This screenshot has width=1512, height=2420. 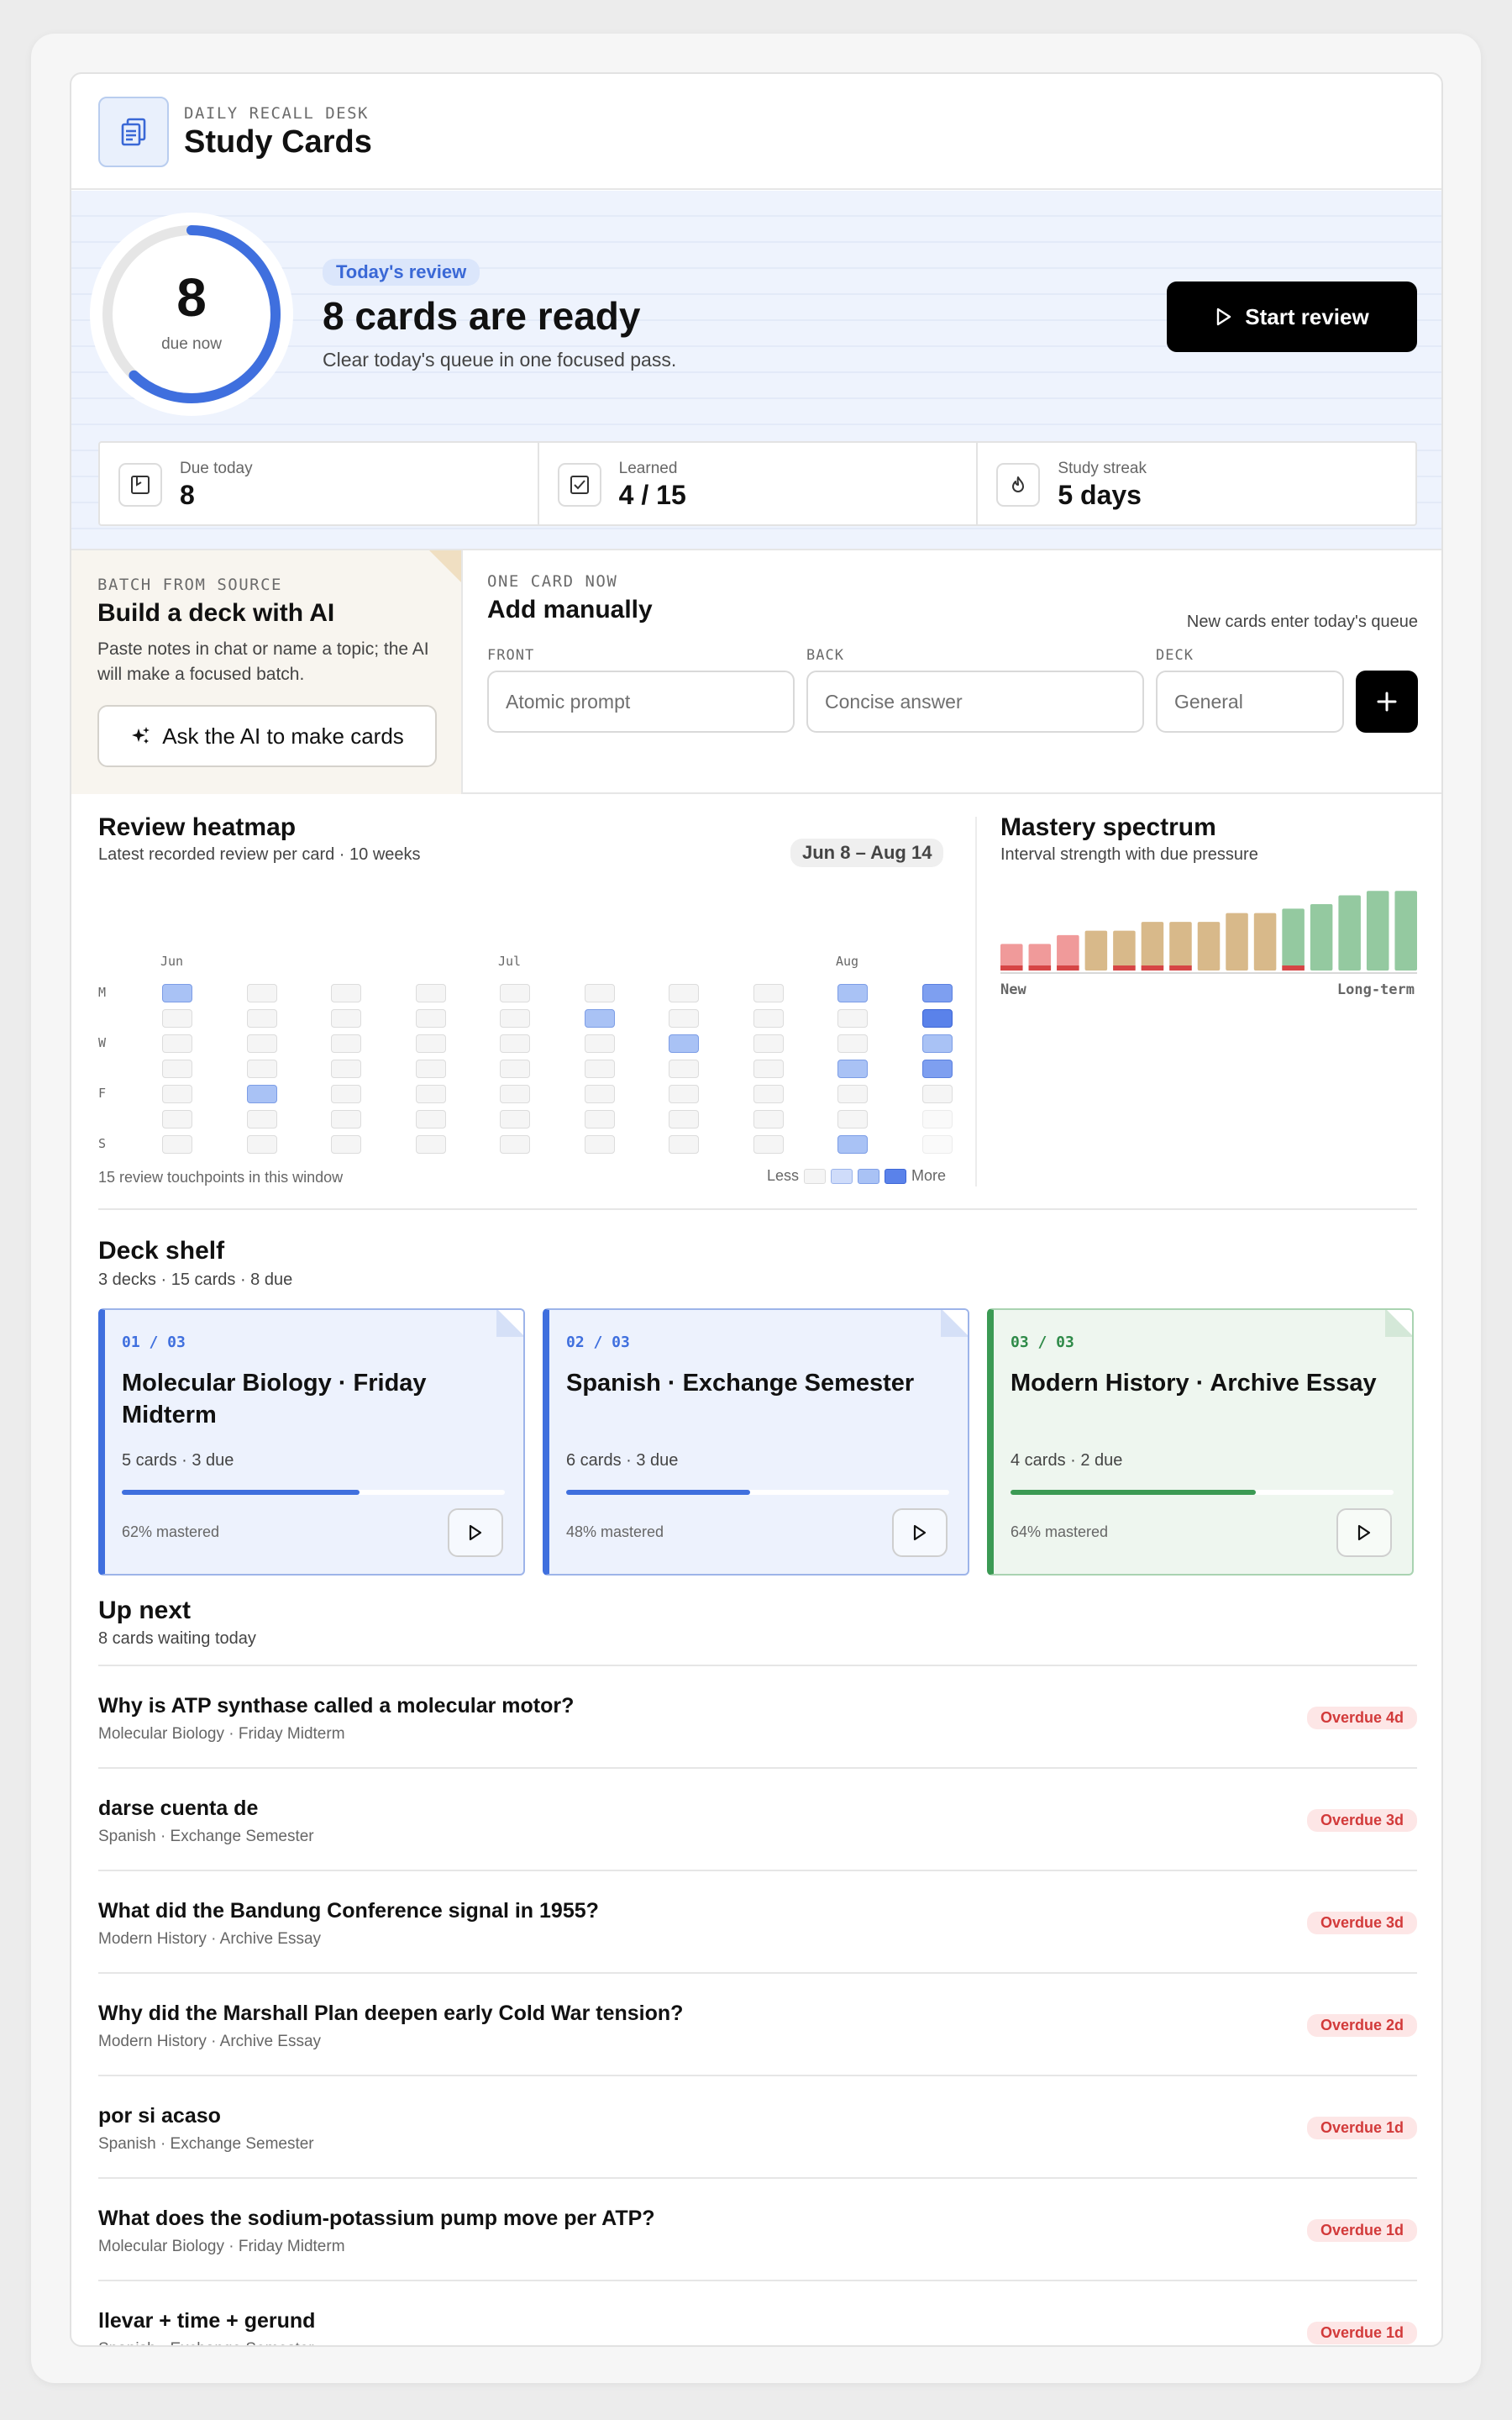 What do you see at coordinates (641, 702) in the screenshot?
I see `front-input` at bounding box center [641, 702].